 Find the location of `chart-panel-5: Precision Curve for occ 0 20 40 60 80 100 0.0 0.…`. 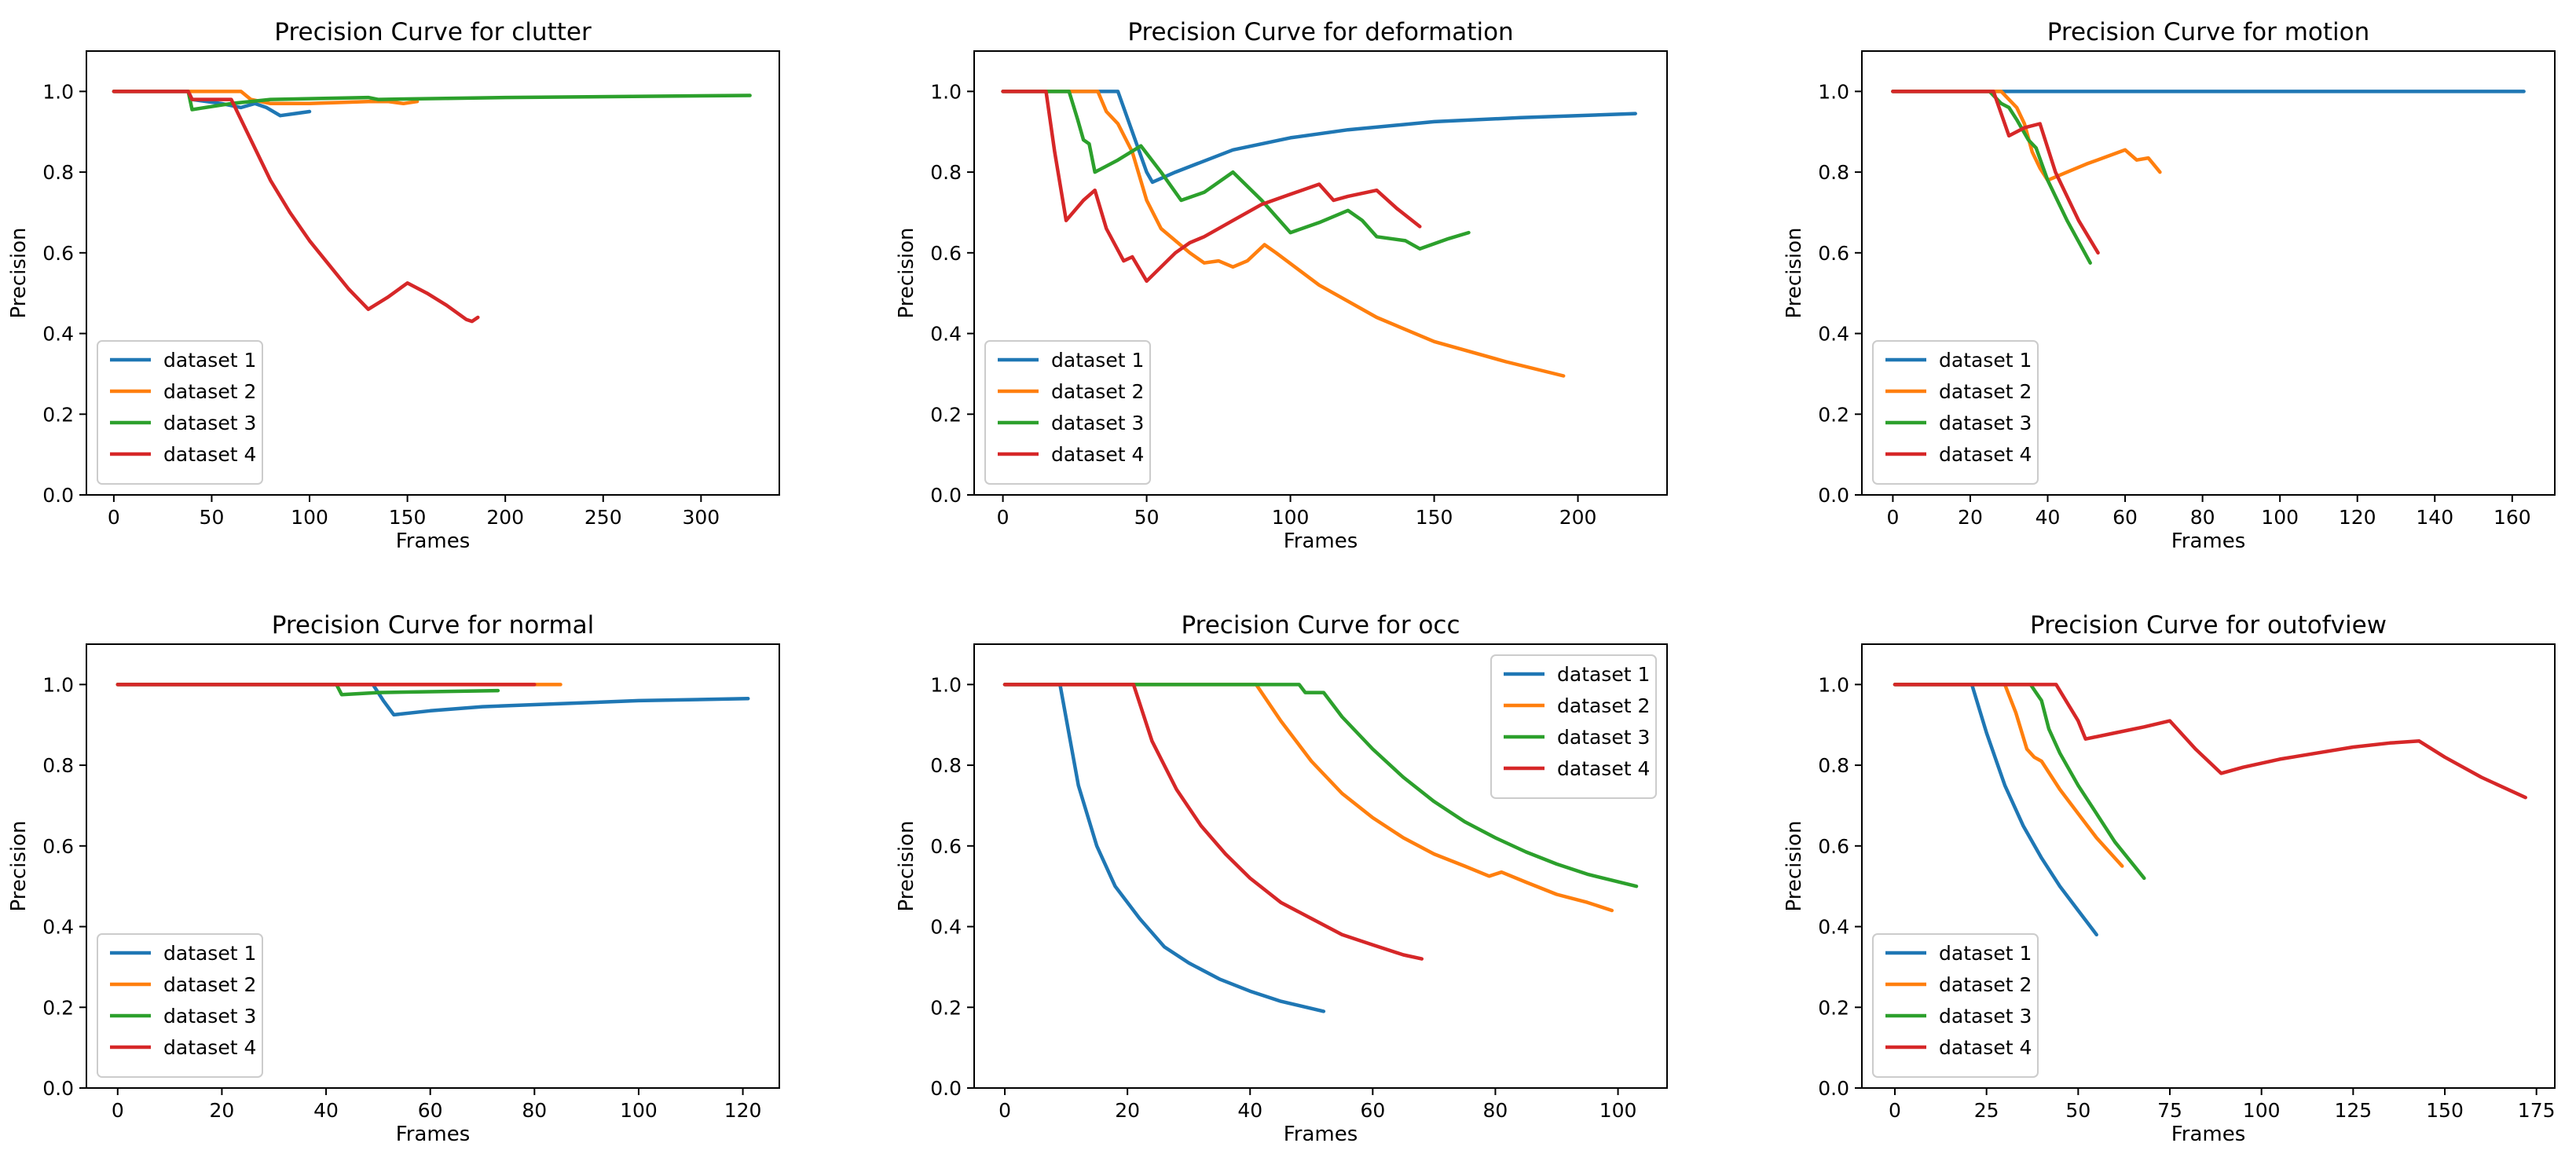

chart-panel-5: Precision Curve for occ 0 20 40 60 80 100 0.0 0.… is located at coordinates (1281, 878).